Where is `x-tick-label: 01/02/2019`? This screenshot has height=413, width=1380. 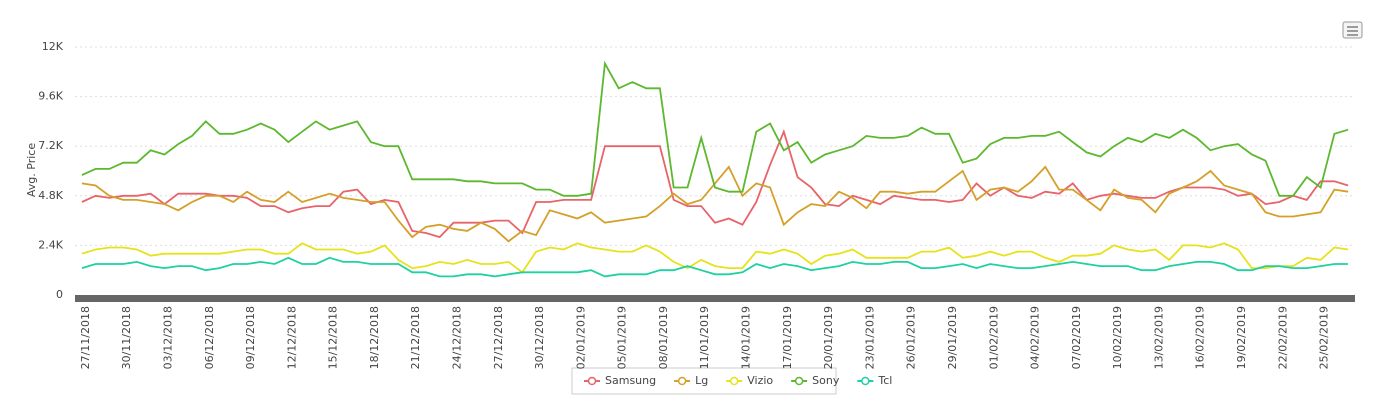 x-tick-label: 01/02/2019 is located at coordinates (993, 337).